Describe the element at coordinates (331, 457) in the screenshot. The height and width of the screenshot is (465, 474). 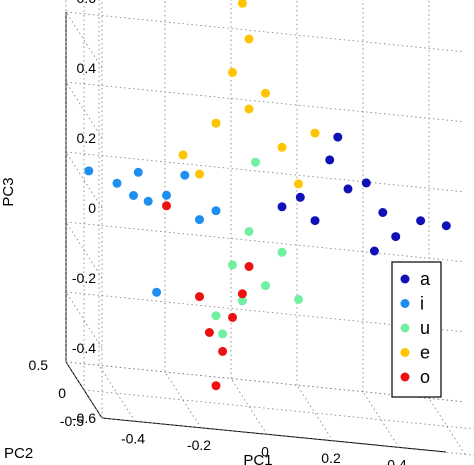
I see `x-tick-label: 0.2` at that location.